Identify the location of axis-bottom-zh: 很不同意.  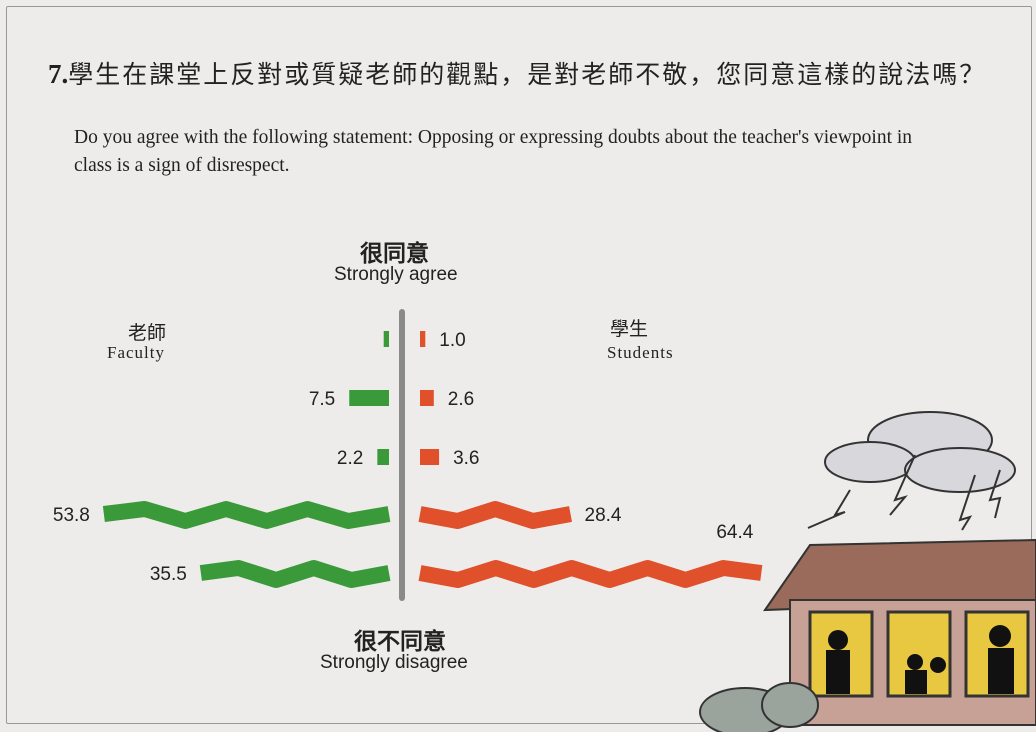
(400, 642).